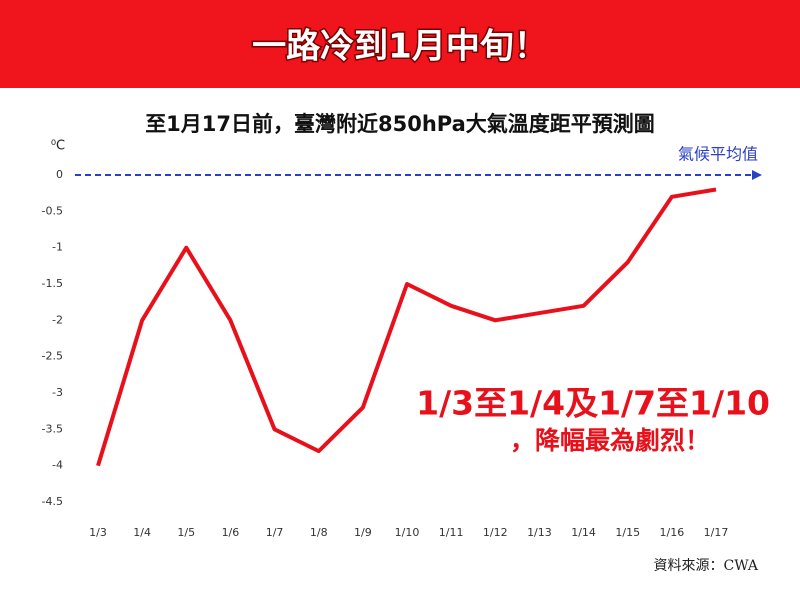  What do you see at coordinates (57, 247) in the screenshot?
I see `y-tick-label: -1` at bounding box center [57, 247].